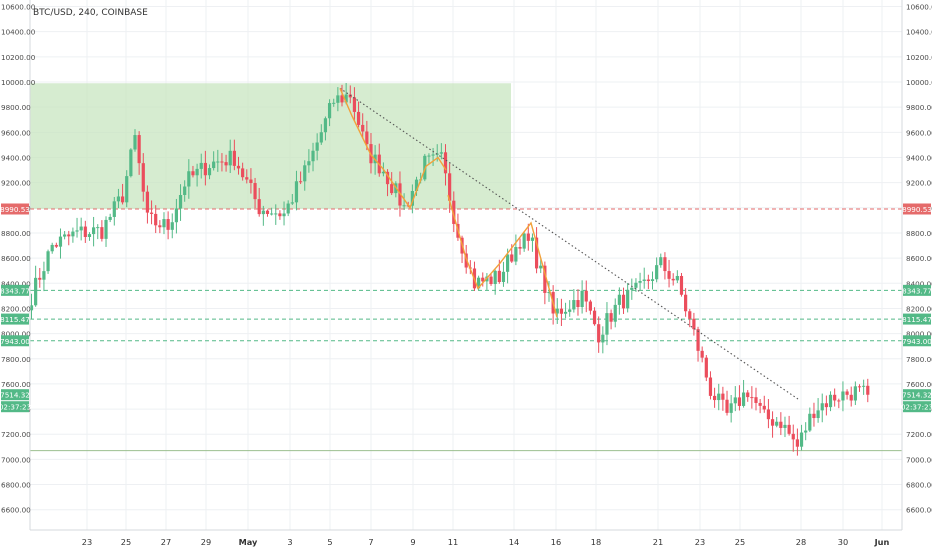  What do you see at coordinates (16, 258) in the screenshot?
I see `y-tick-label-left: 8600.00` at bounding box center [16, 258].